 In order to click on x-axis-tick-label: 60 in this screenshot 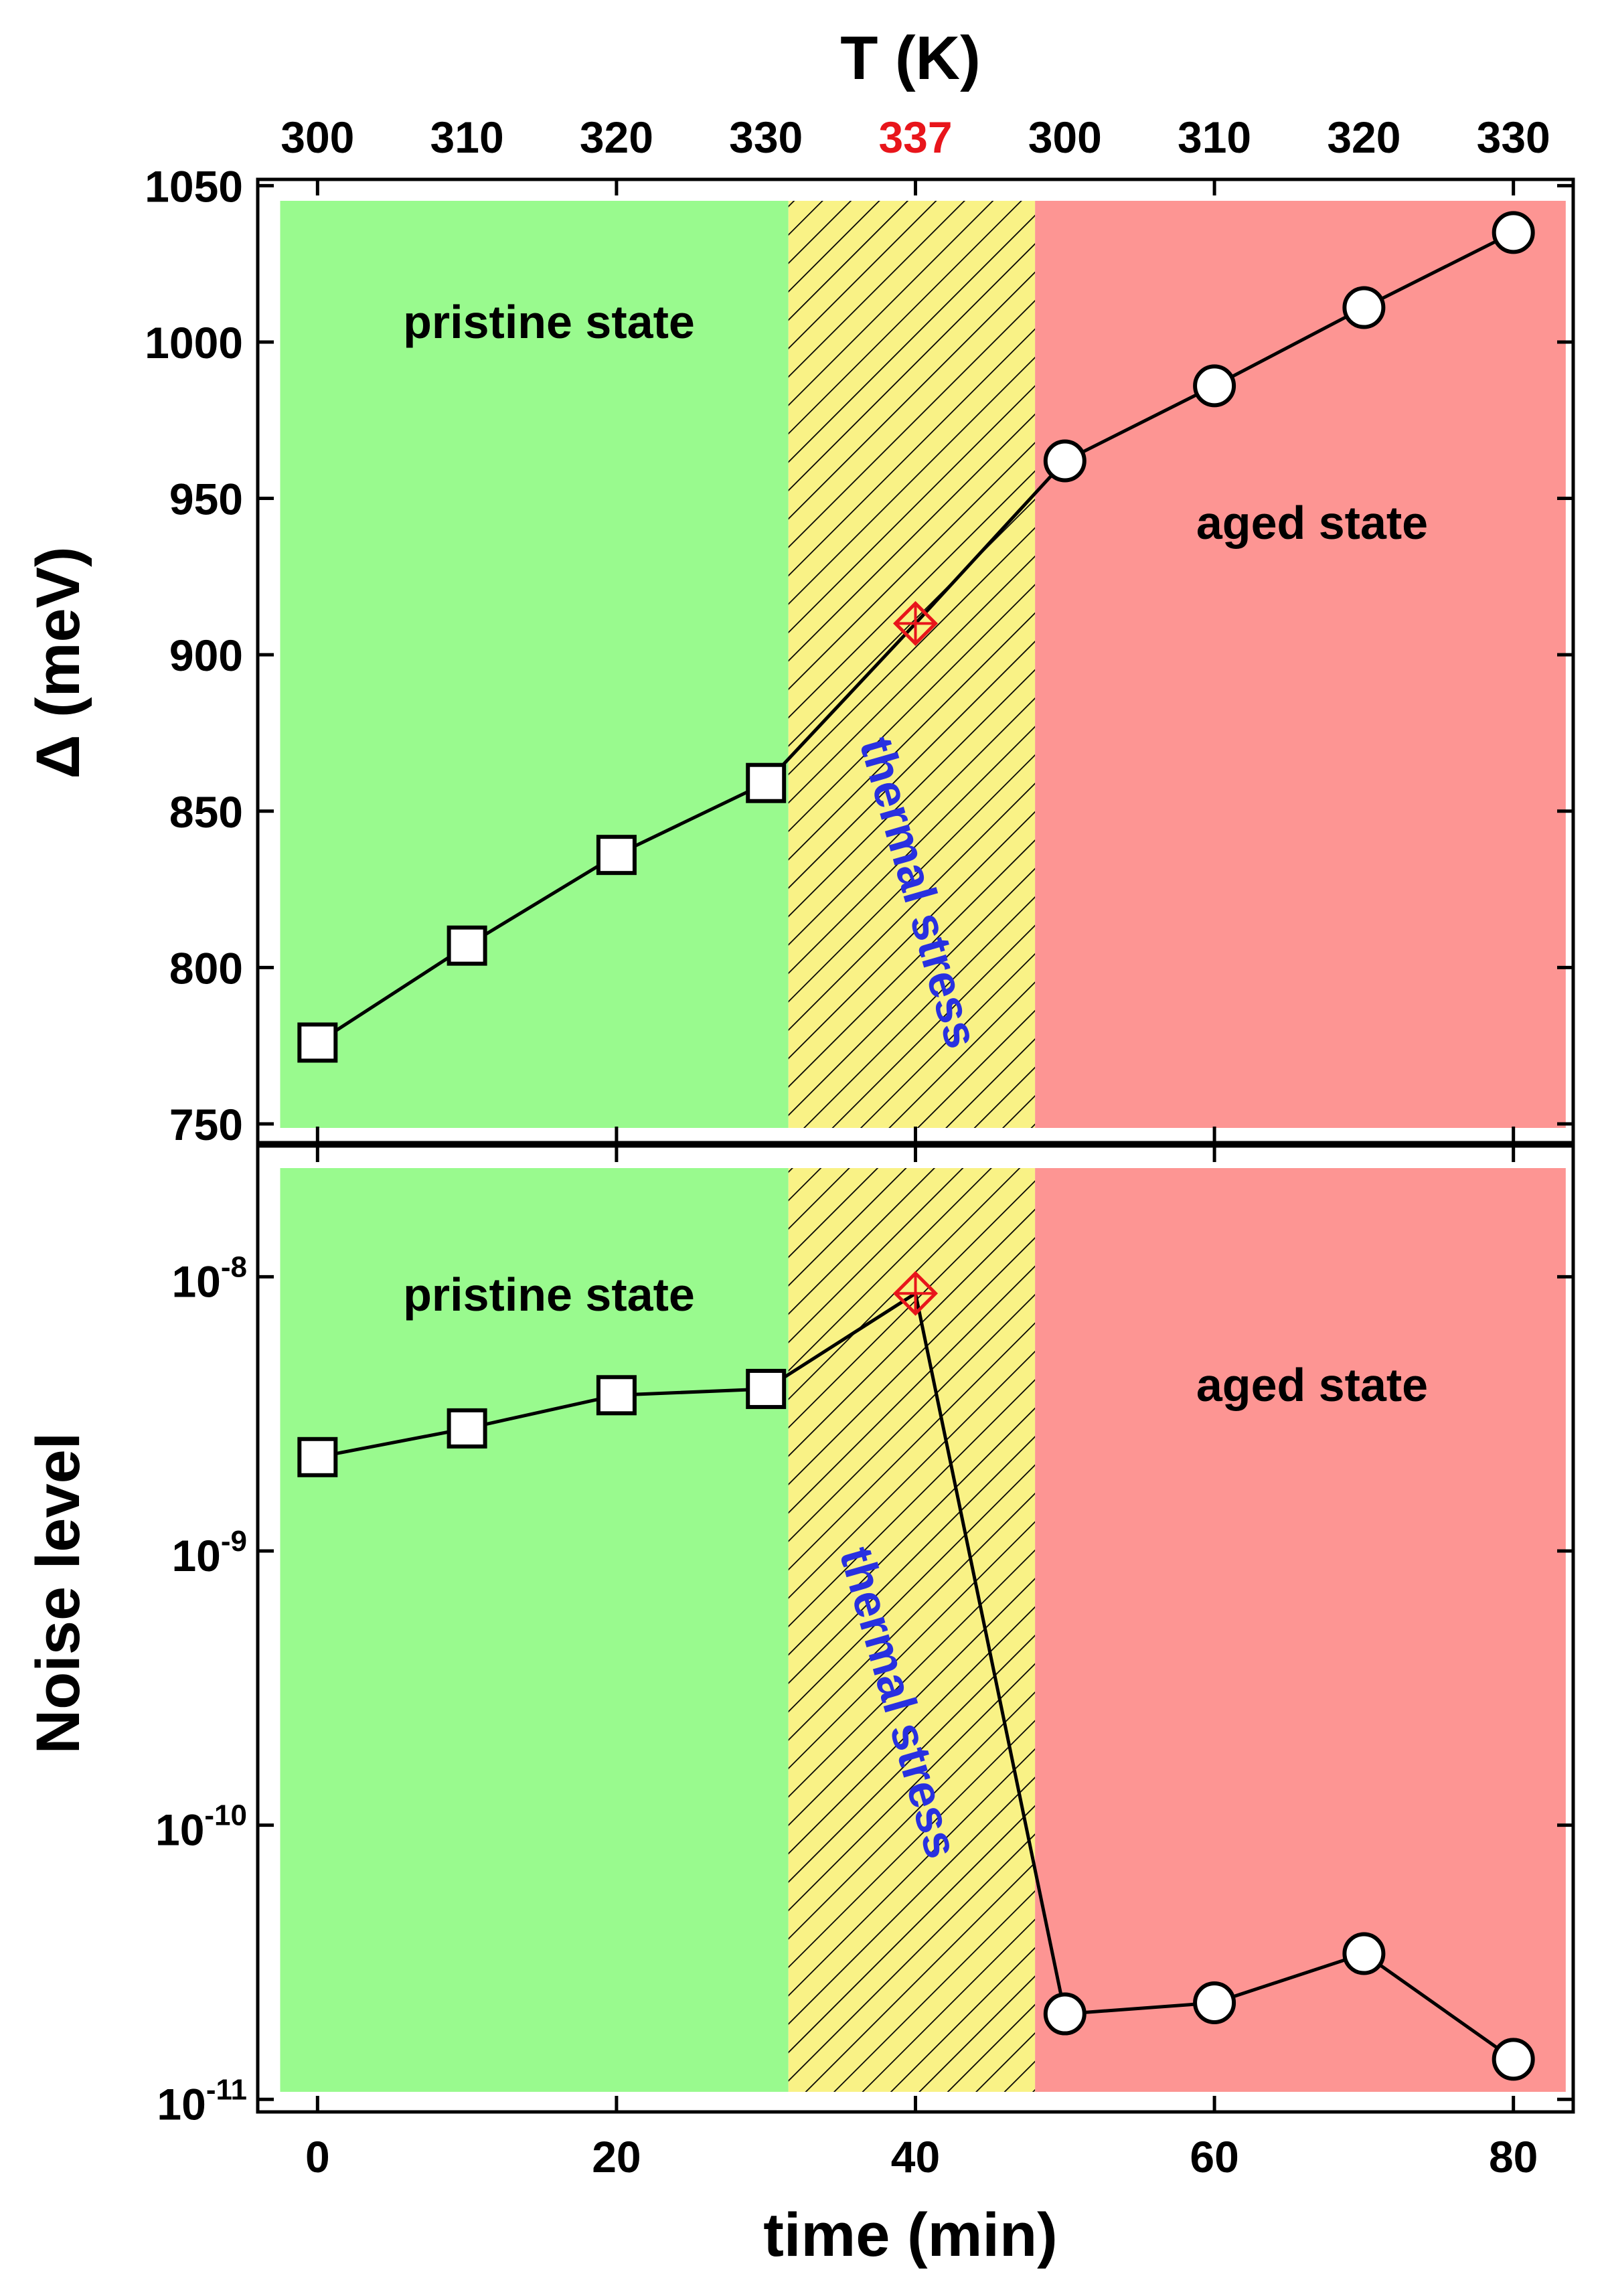, I will do `click(1214, 2157)`.